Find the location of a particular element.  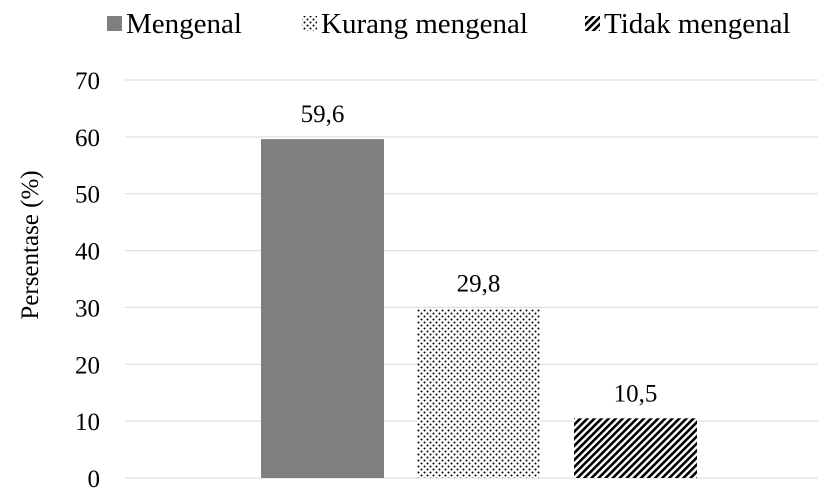

bar-kurang-mengenal is located at coordinates (478, 393).